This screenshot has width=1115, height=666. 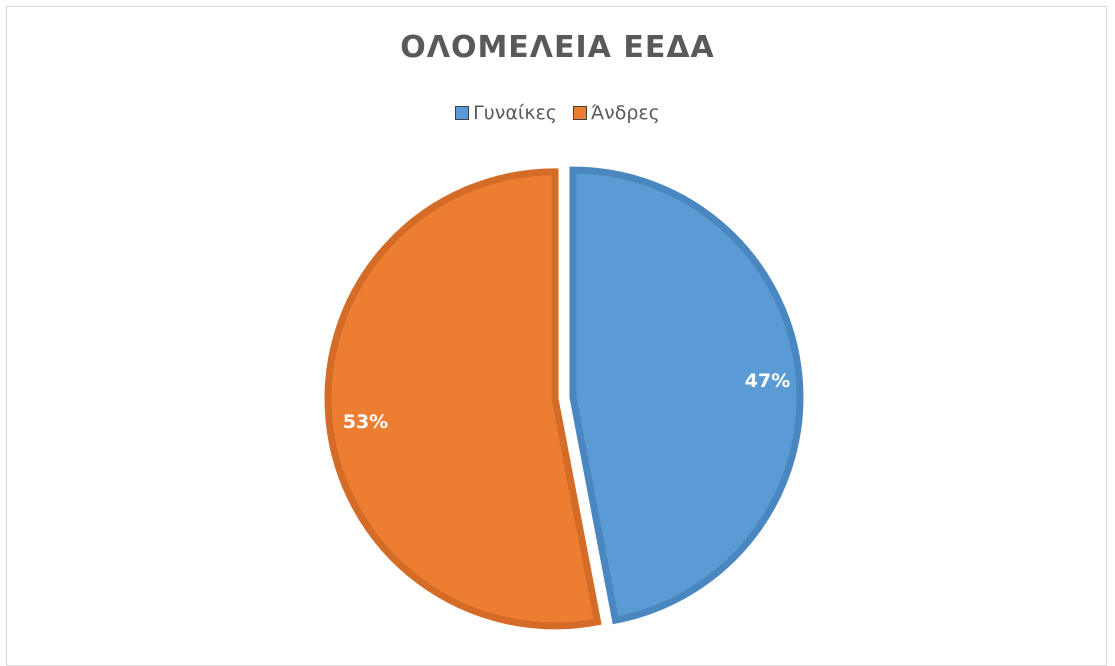 What do you see at coordinates (557, 113) in the screenshot?
I see `legend: Γυναίκες Άνδρες` at bounding box center [557, 113].